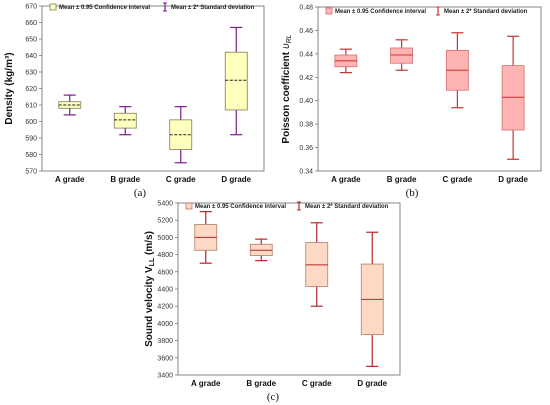 The width and height of the screenshot is (550, 405). What do you see at coordinates (31, 7) in the screenshot?
I see `y-tick-label: 670` at bounding box center [31, 7].